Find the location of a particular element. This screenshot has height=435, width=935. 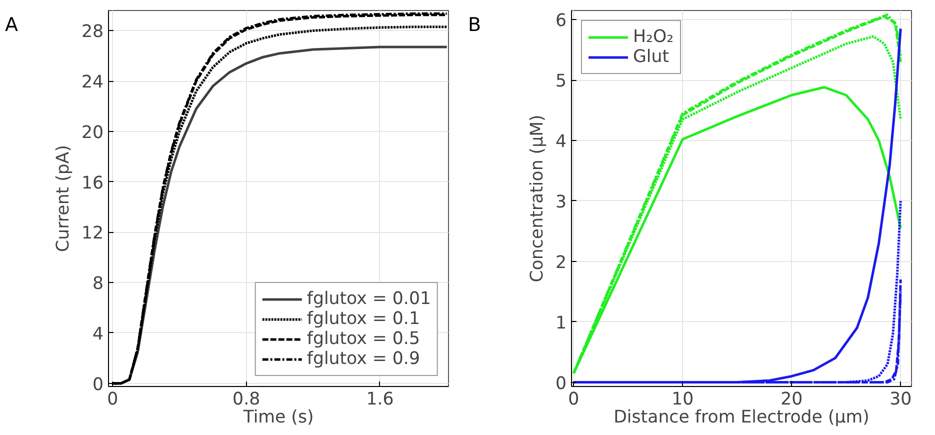

y-tick-label: 24 is located at coordinates (92, 82).